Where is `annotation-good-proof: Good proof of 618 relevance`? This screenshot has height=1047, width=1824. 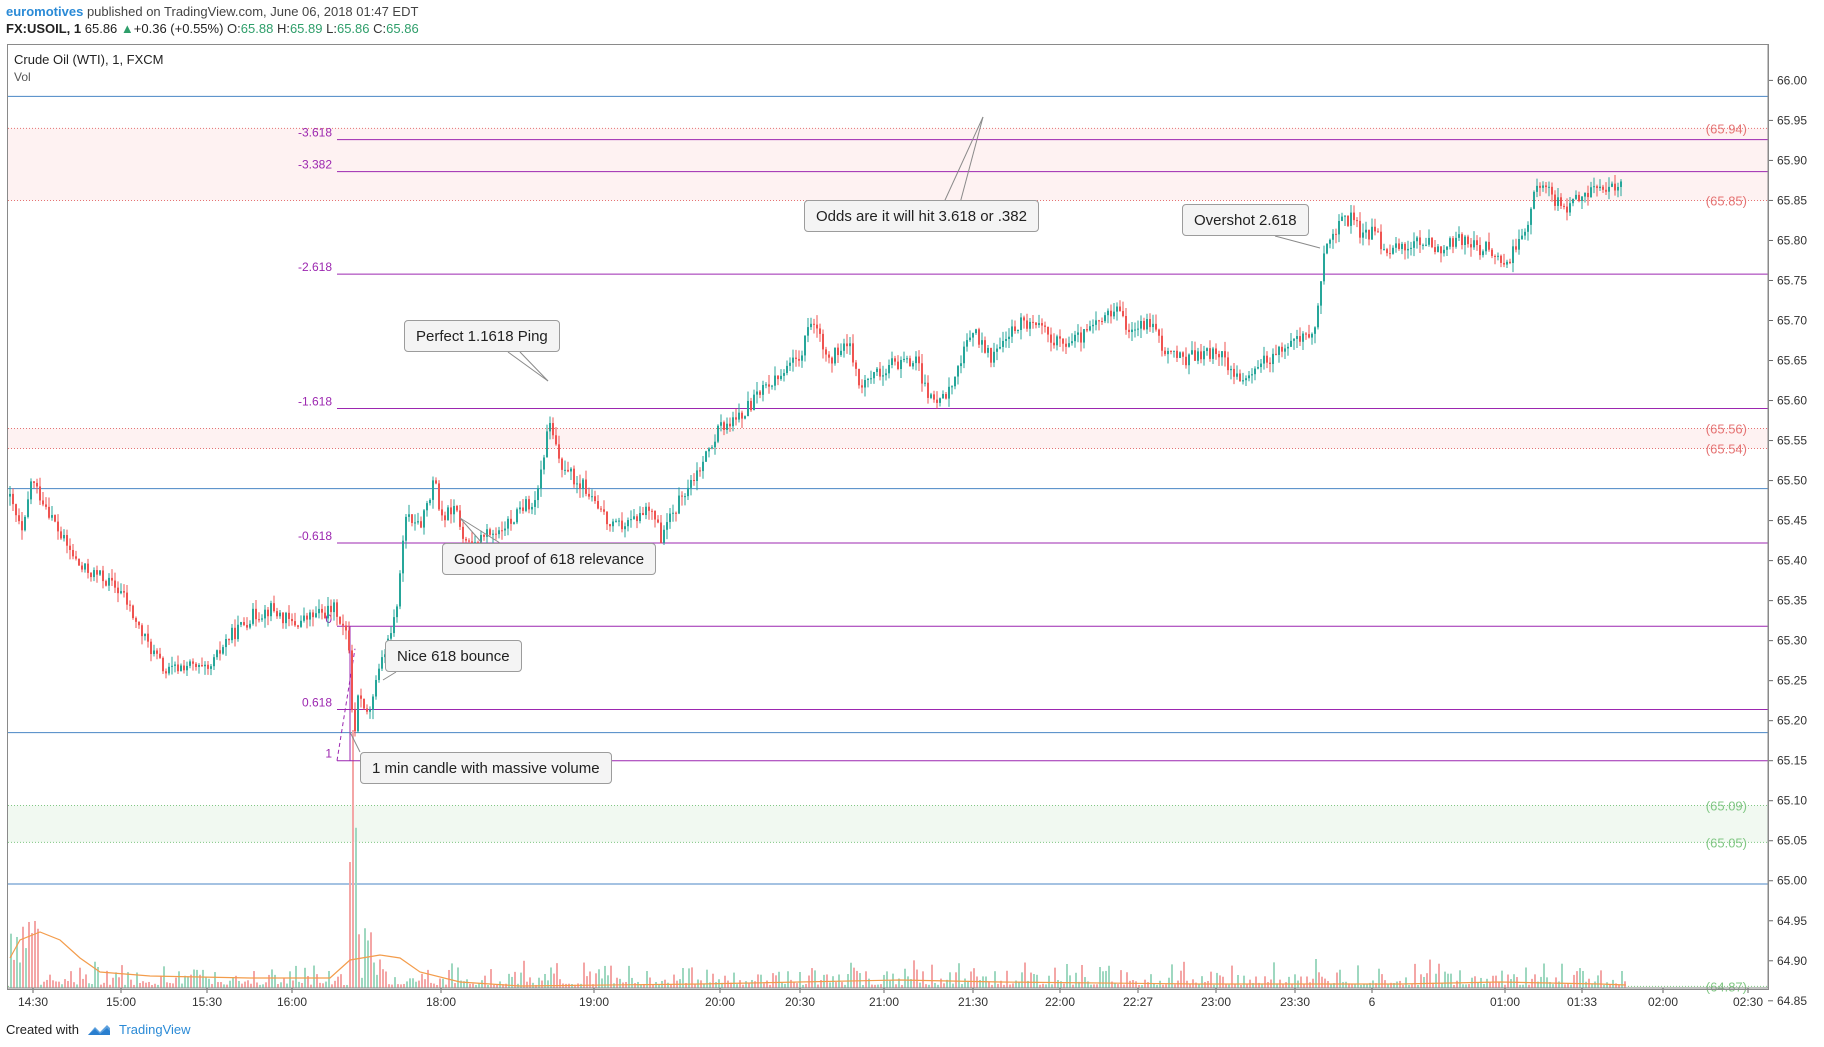 annotation-good-proof: Good proof of 618 relevance is located at coordinates (549, 559).